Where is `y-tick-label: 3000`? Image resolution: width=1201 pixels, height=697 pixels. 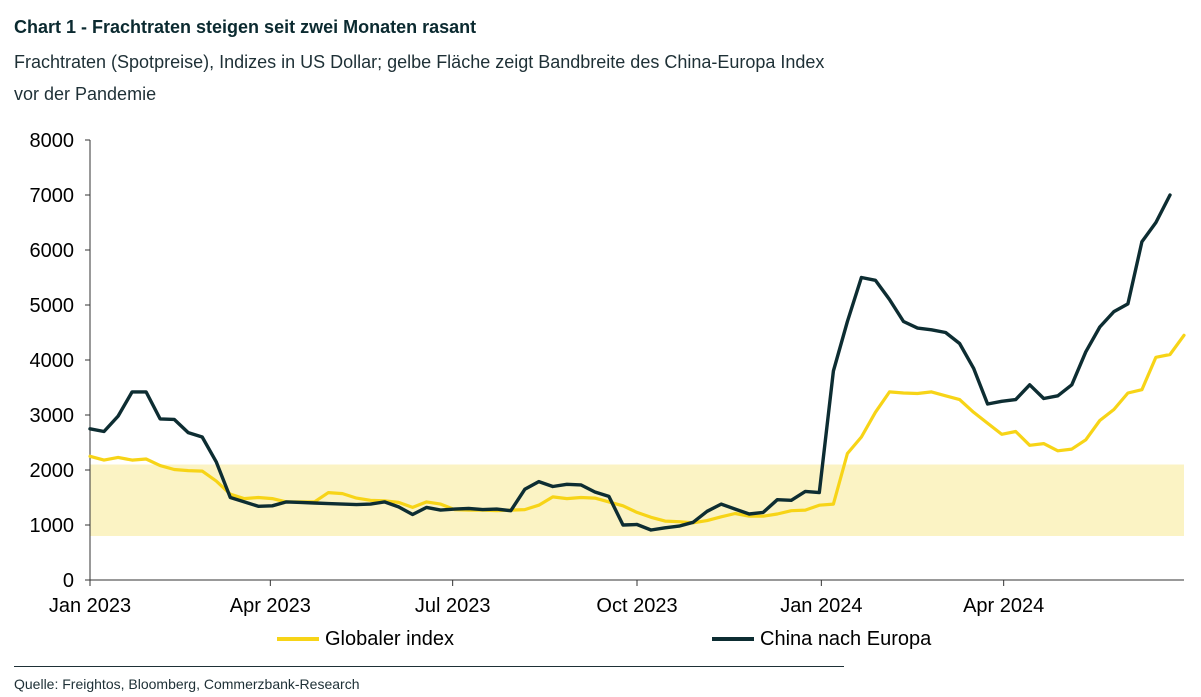
y-tick-label: 3000 is located at coordinates (52, 416).